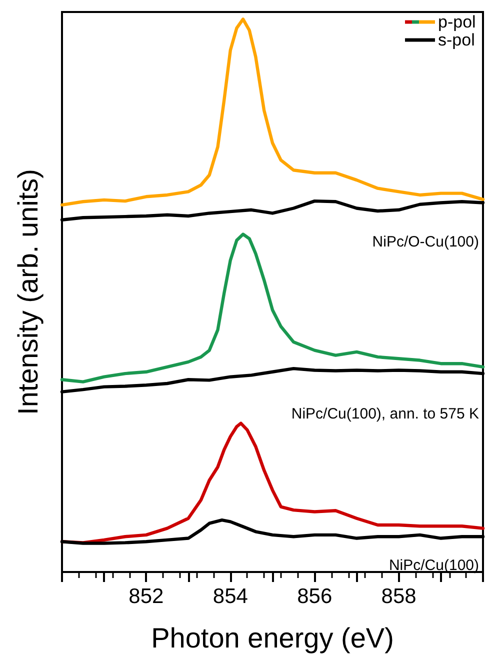  Describe the element at coordinates (230, 596) in the screenshot. I see `x-tick-label: 854` at that location.